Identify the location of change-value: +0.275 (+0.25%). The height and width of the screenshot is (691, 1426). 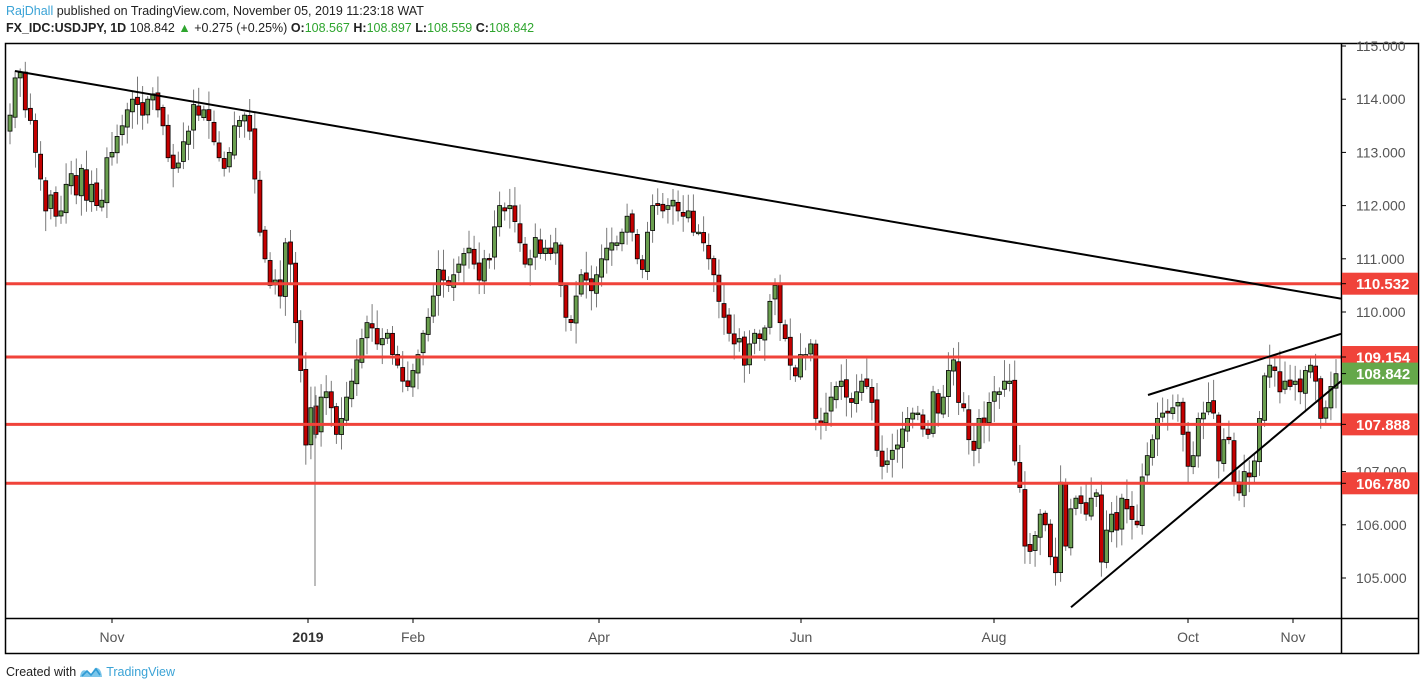
(241, 28).